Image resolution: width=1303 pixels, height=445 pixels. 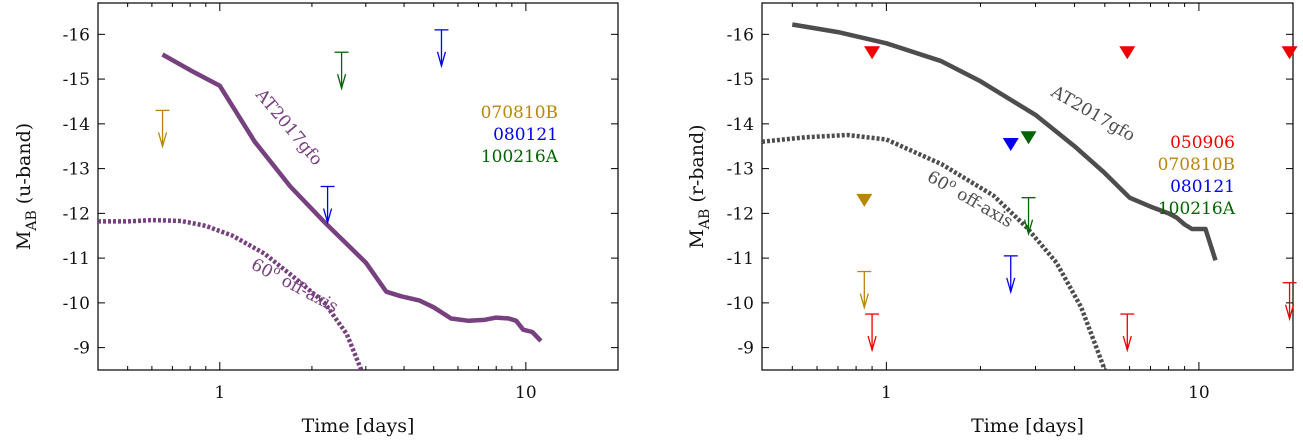 What do you see at coordinates (1202, 143) in the screenshot?
I see `legend-entry: 050906` at bounding box center [1202, 143].